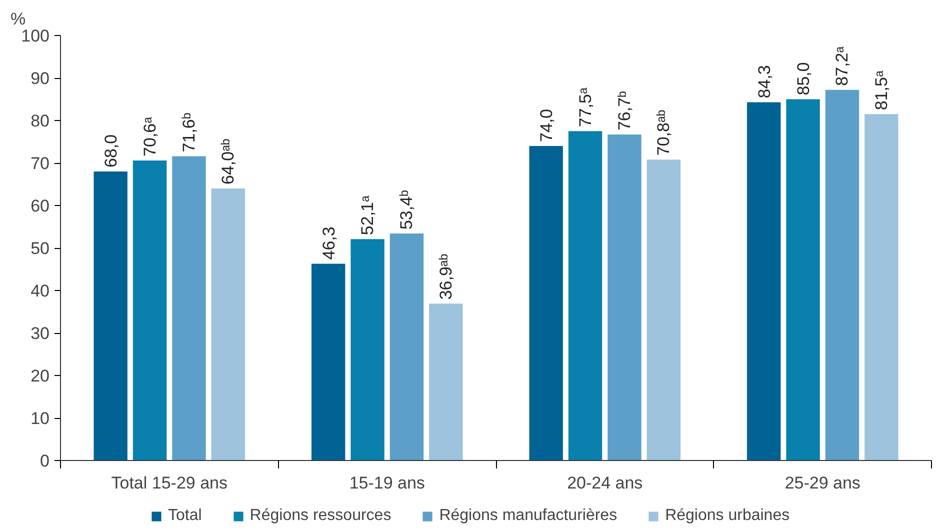 Image resolution: width=938 pixels, height=531 pixels. I want to click on y-tick-label: 10, so click(40, 418).